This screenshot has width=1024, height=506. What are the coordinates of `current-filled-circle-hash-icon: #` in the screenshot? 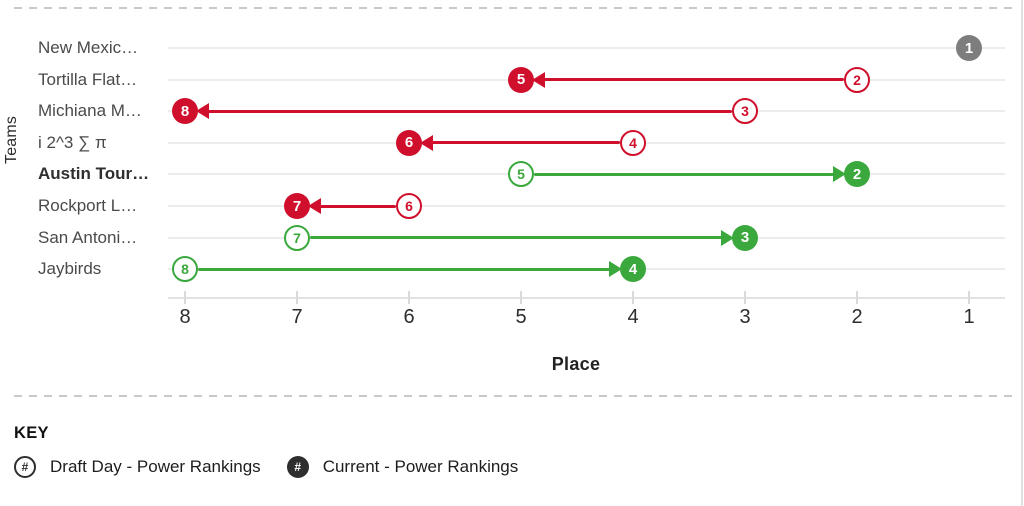 It's located at (297, 467).